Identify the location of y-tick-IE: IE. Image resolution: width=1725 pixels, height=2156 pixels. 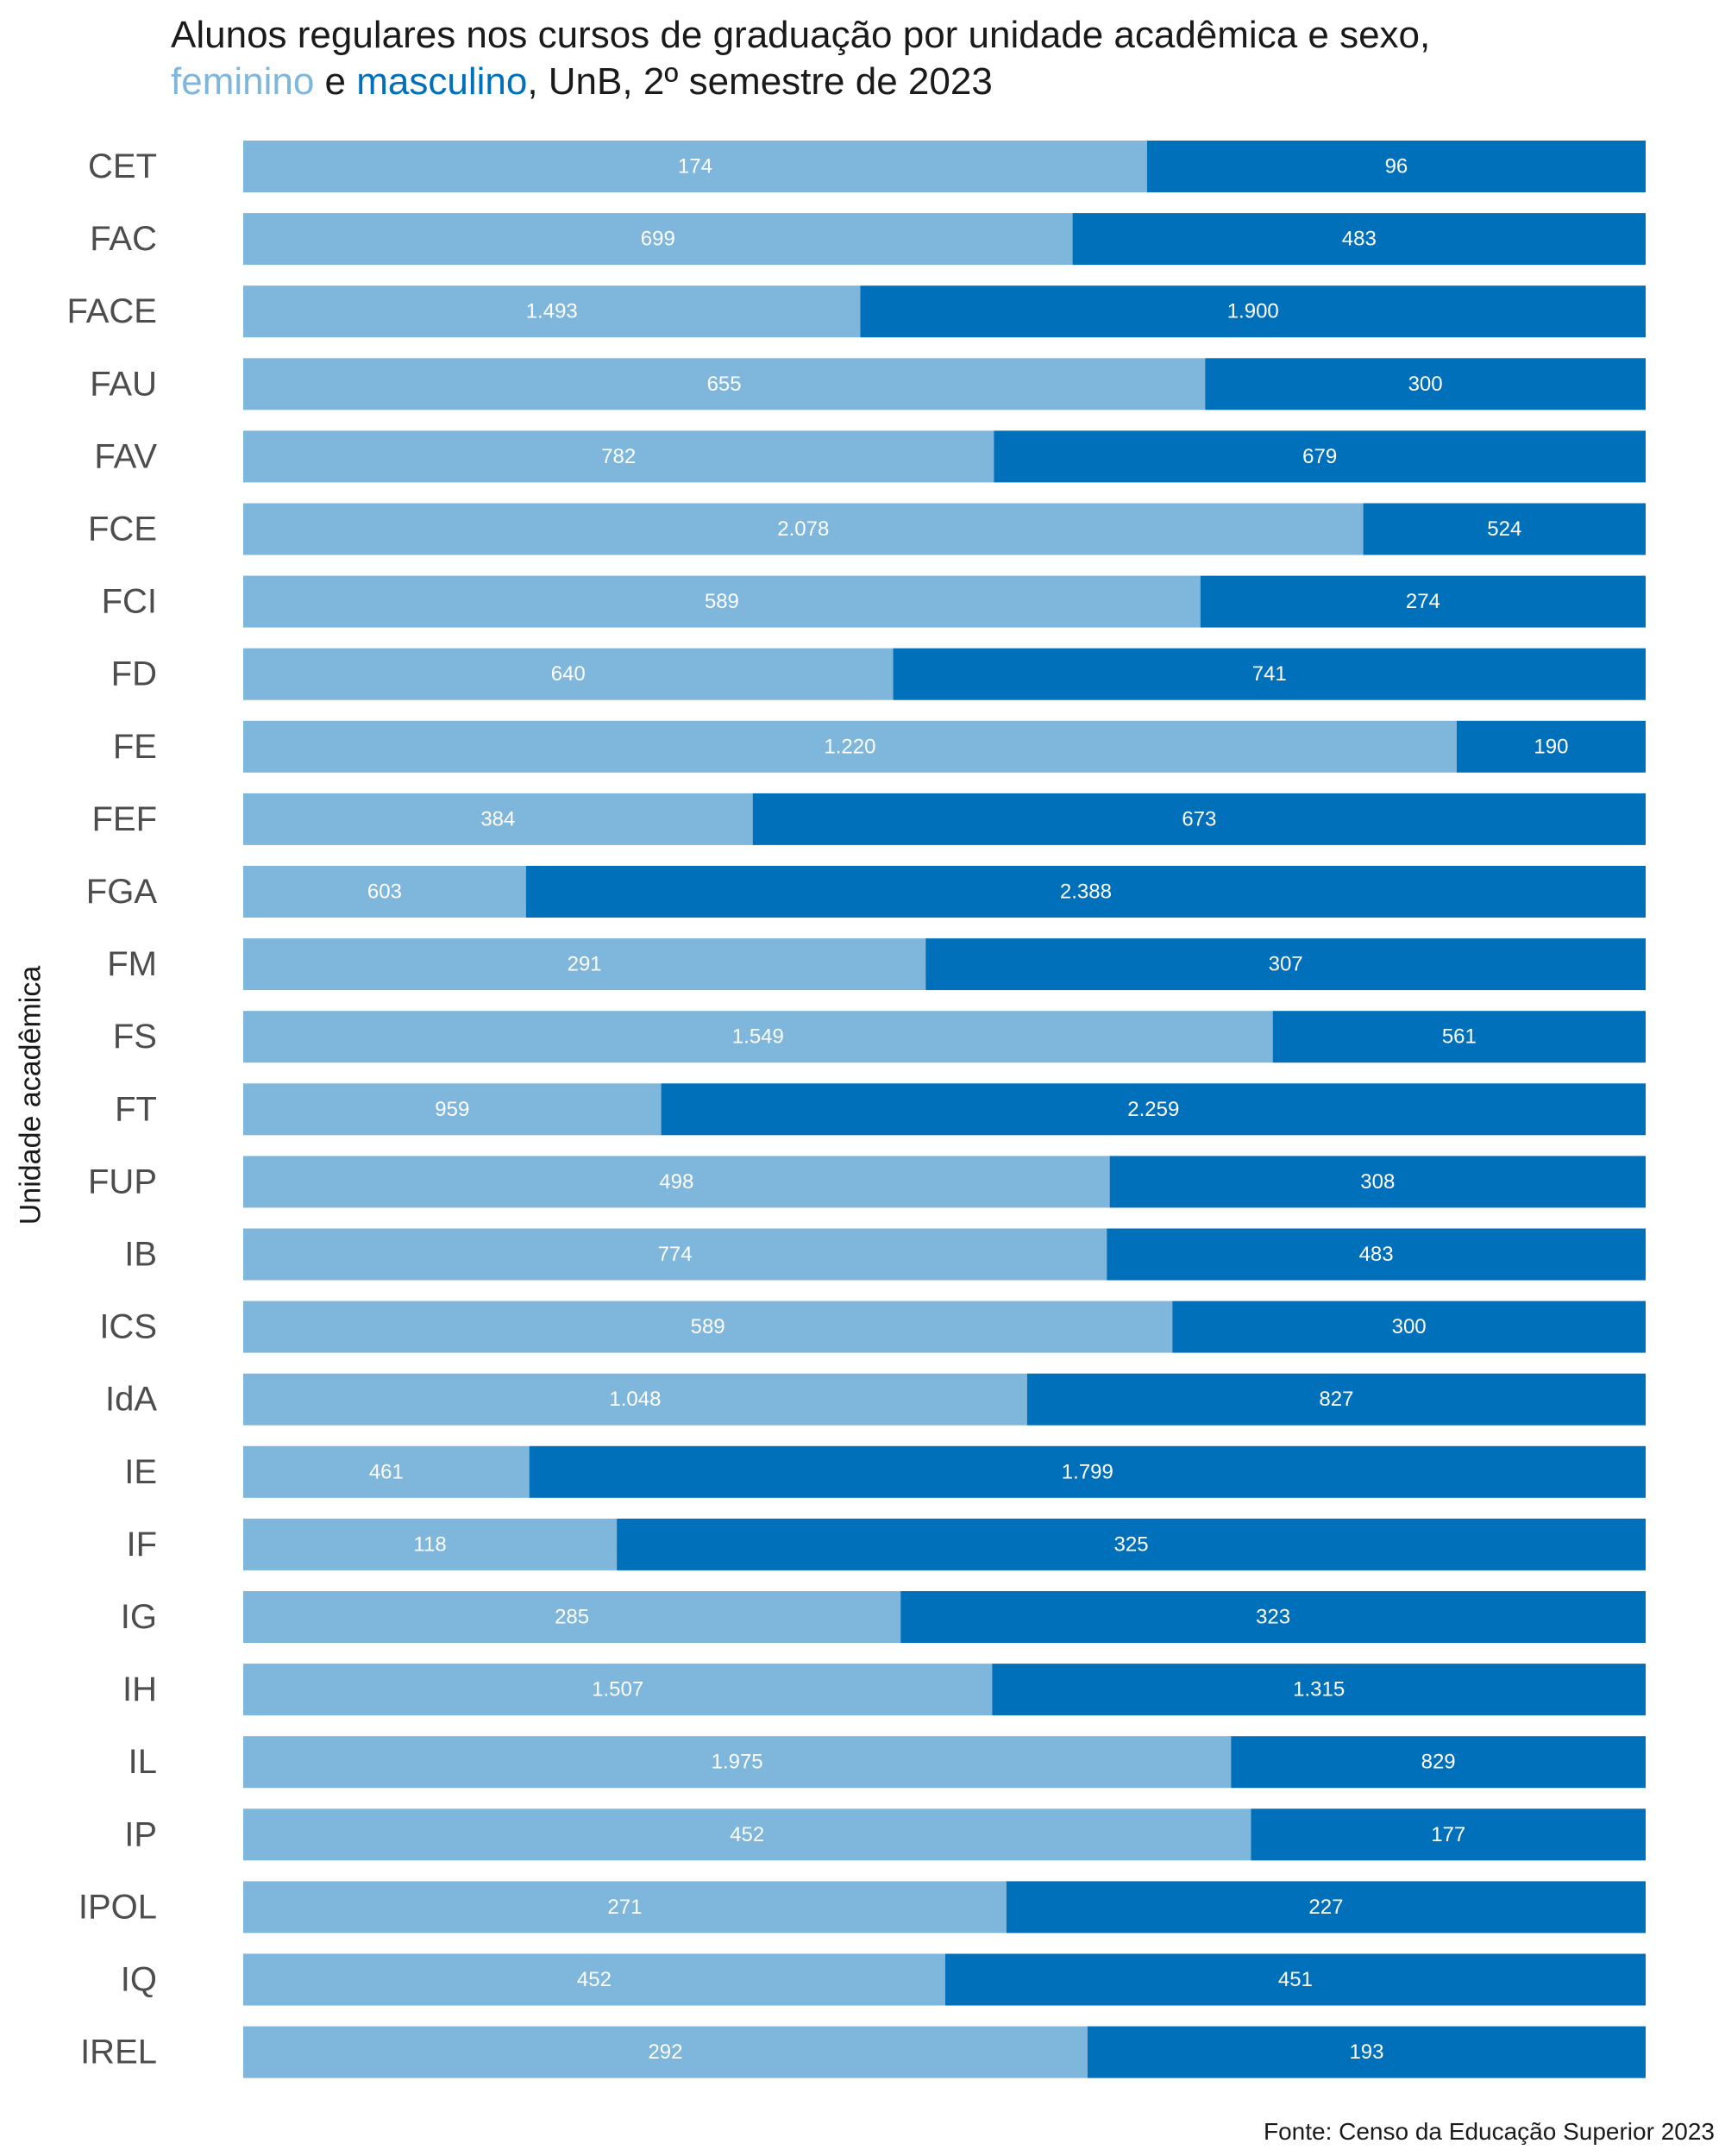
(140, 1472).